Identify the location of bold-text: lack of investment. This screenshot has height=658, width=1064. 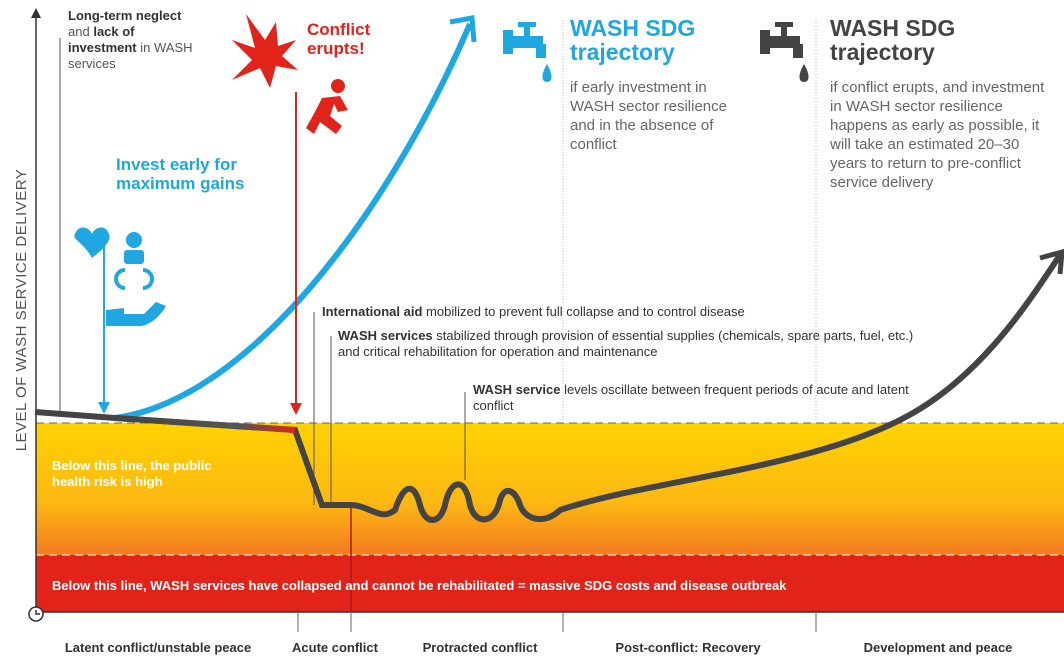
(102, 39).